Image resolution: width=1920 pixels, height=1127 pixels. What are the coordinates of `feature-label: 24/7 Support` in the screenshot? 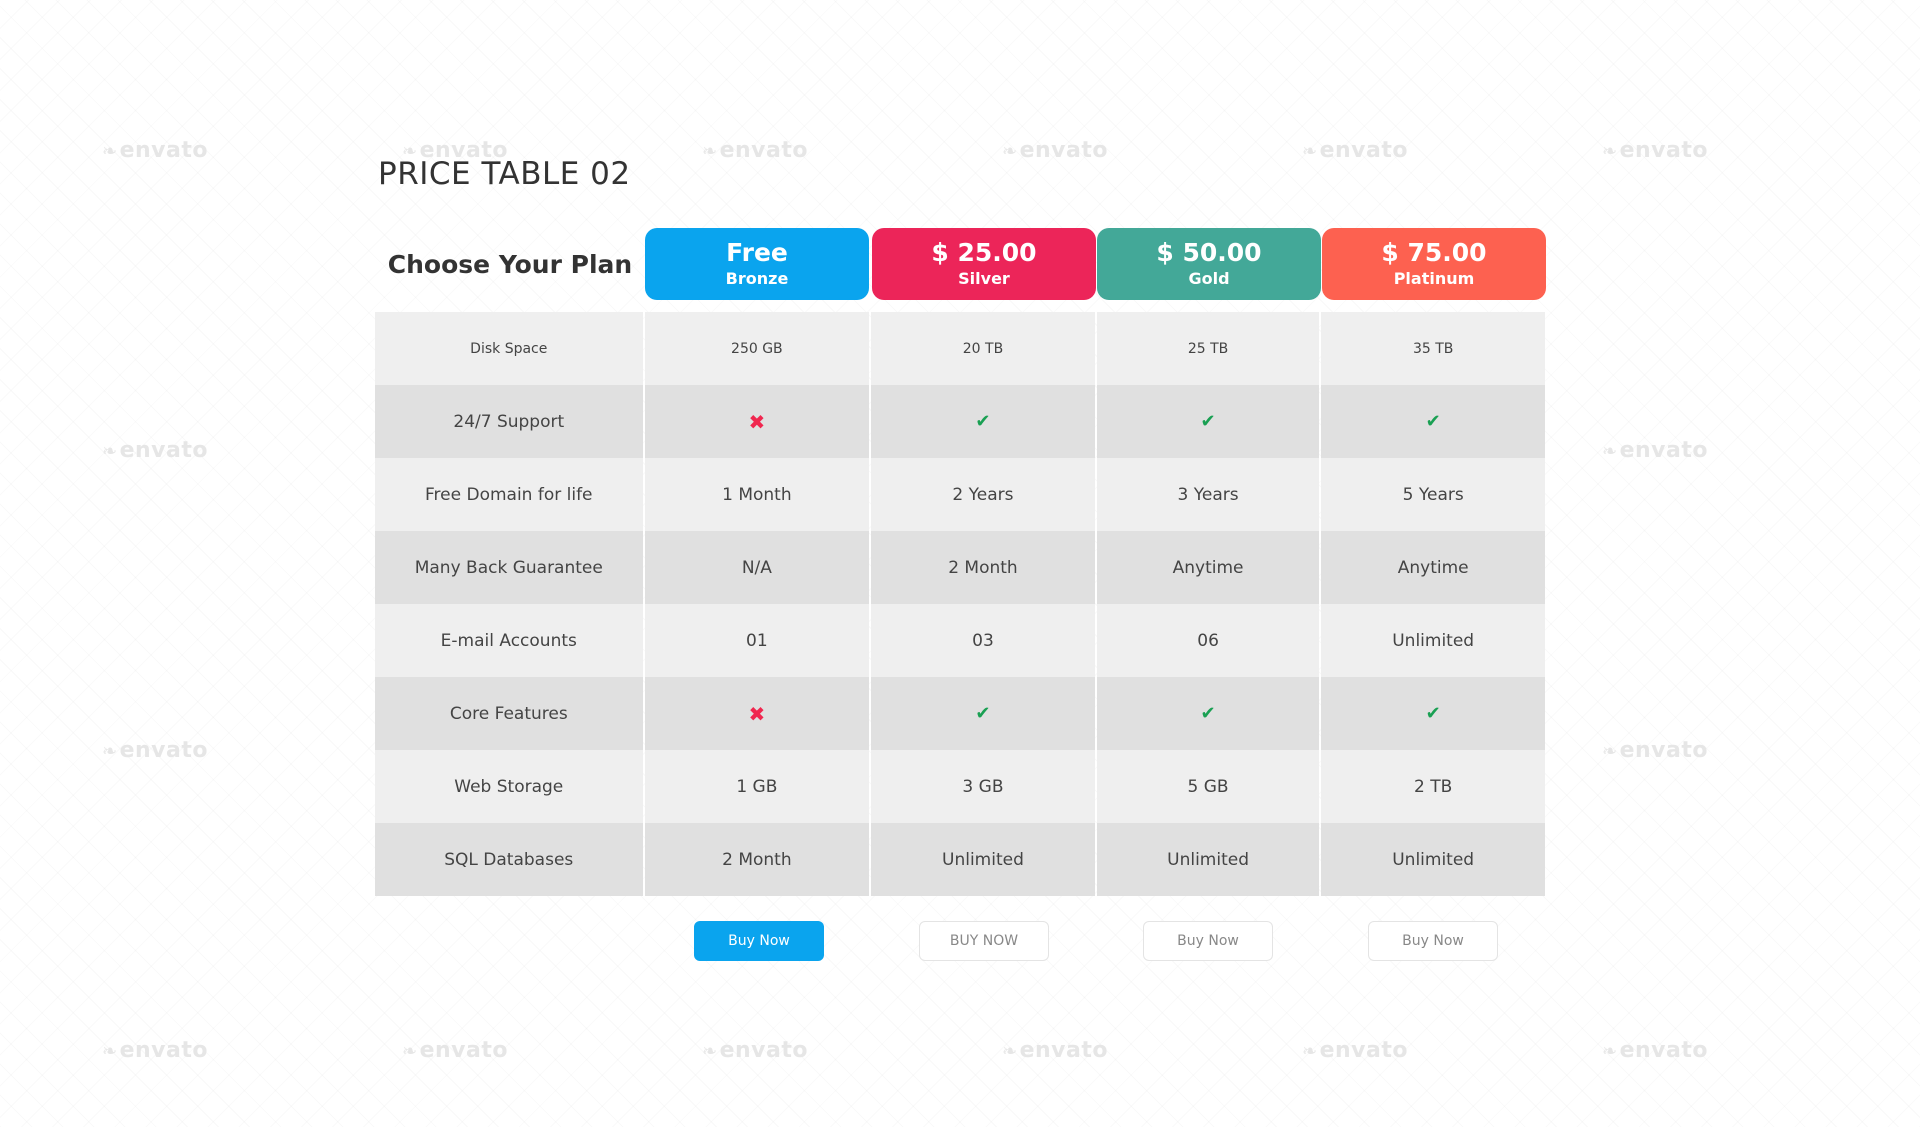 It's located at (509, 421).